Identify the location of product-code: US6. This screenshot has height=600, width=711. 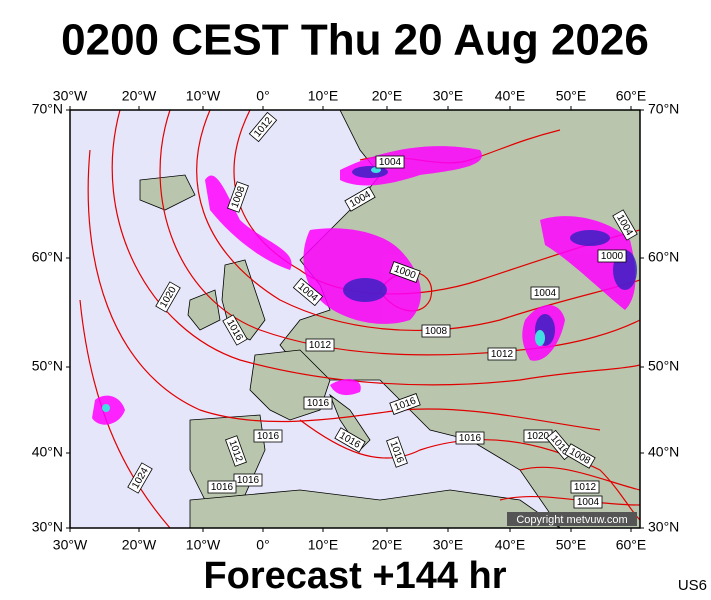
(692, 585).